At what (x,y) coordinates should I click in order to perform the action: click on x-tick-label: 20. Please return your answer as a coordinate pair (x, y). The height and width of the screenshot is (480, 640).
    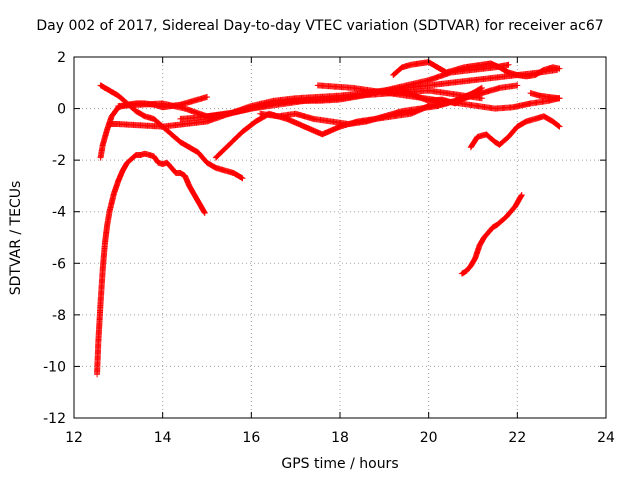
    Looking at the image, I should click on (429, 438).